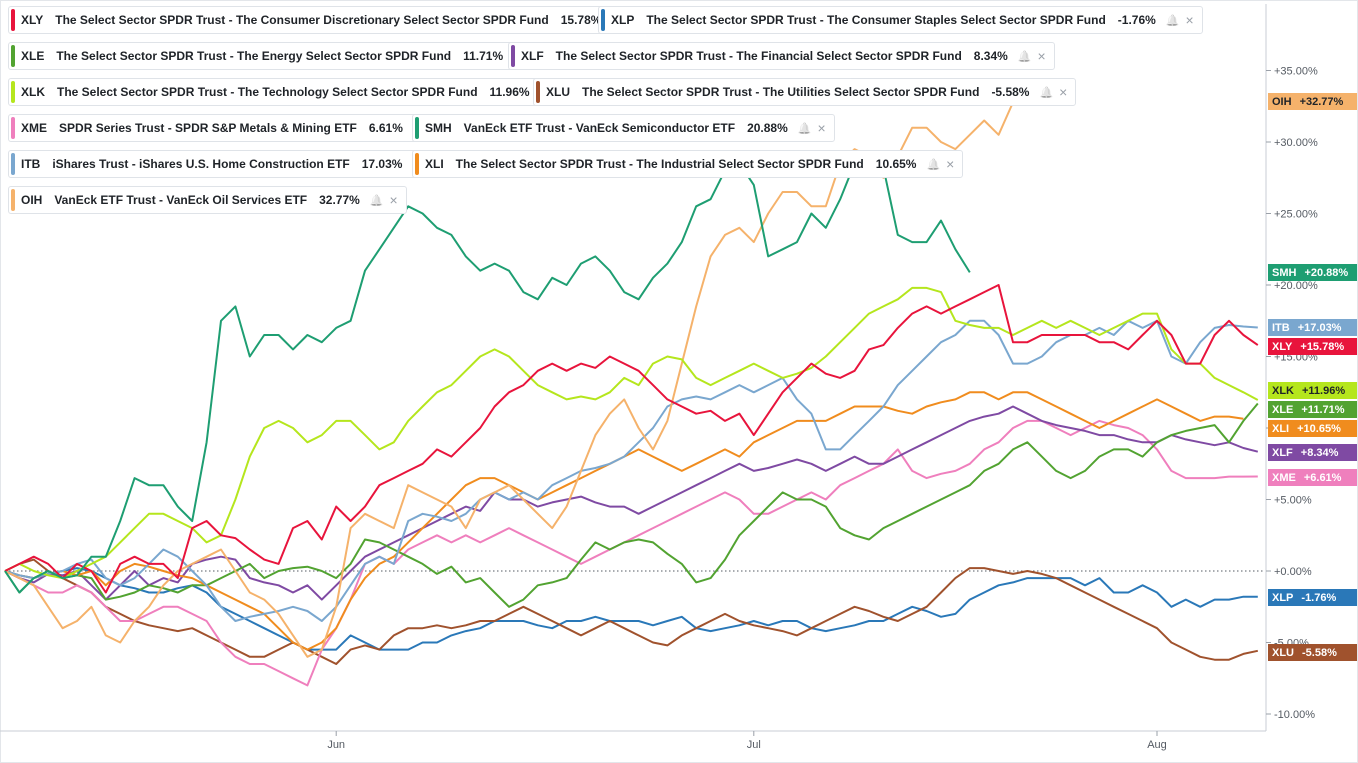 The width and height of the screenshot is (1358, 763). Describe the element at coordinates (382, 164) in the screenshot. I see `legend-value: 17.03%` at that location.